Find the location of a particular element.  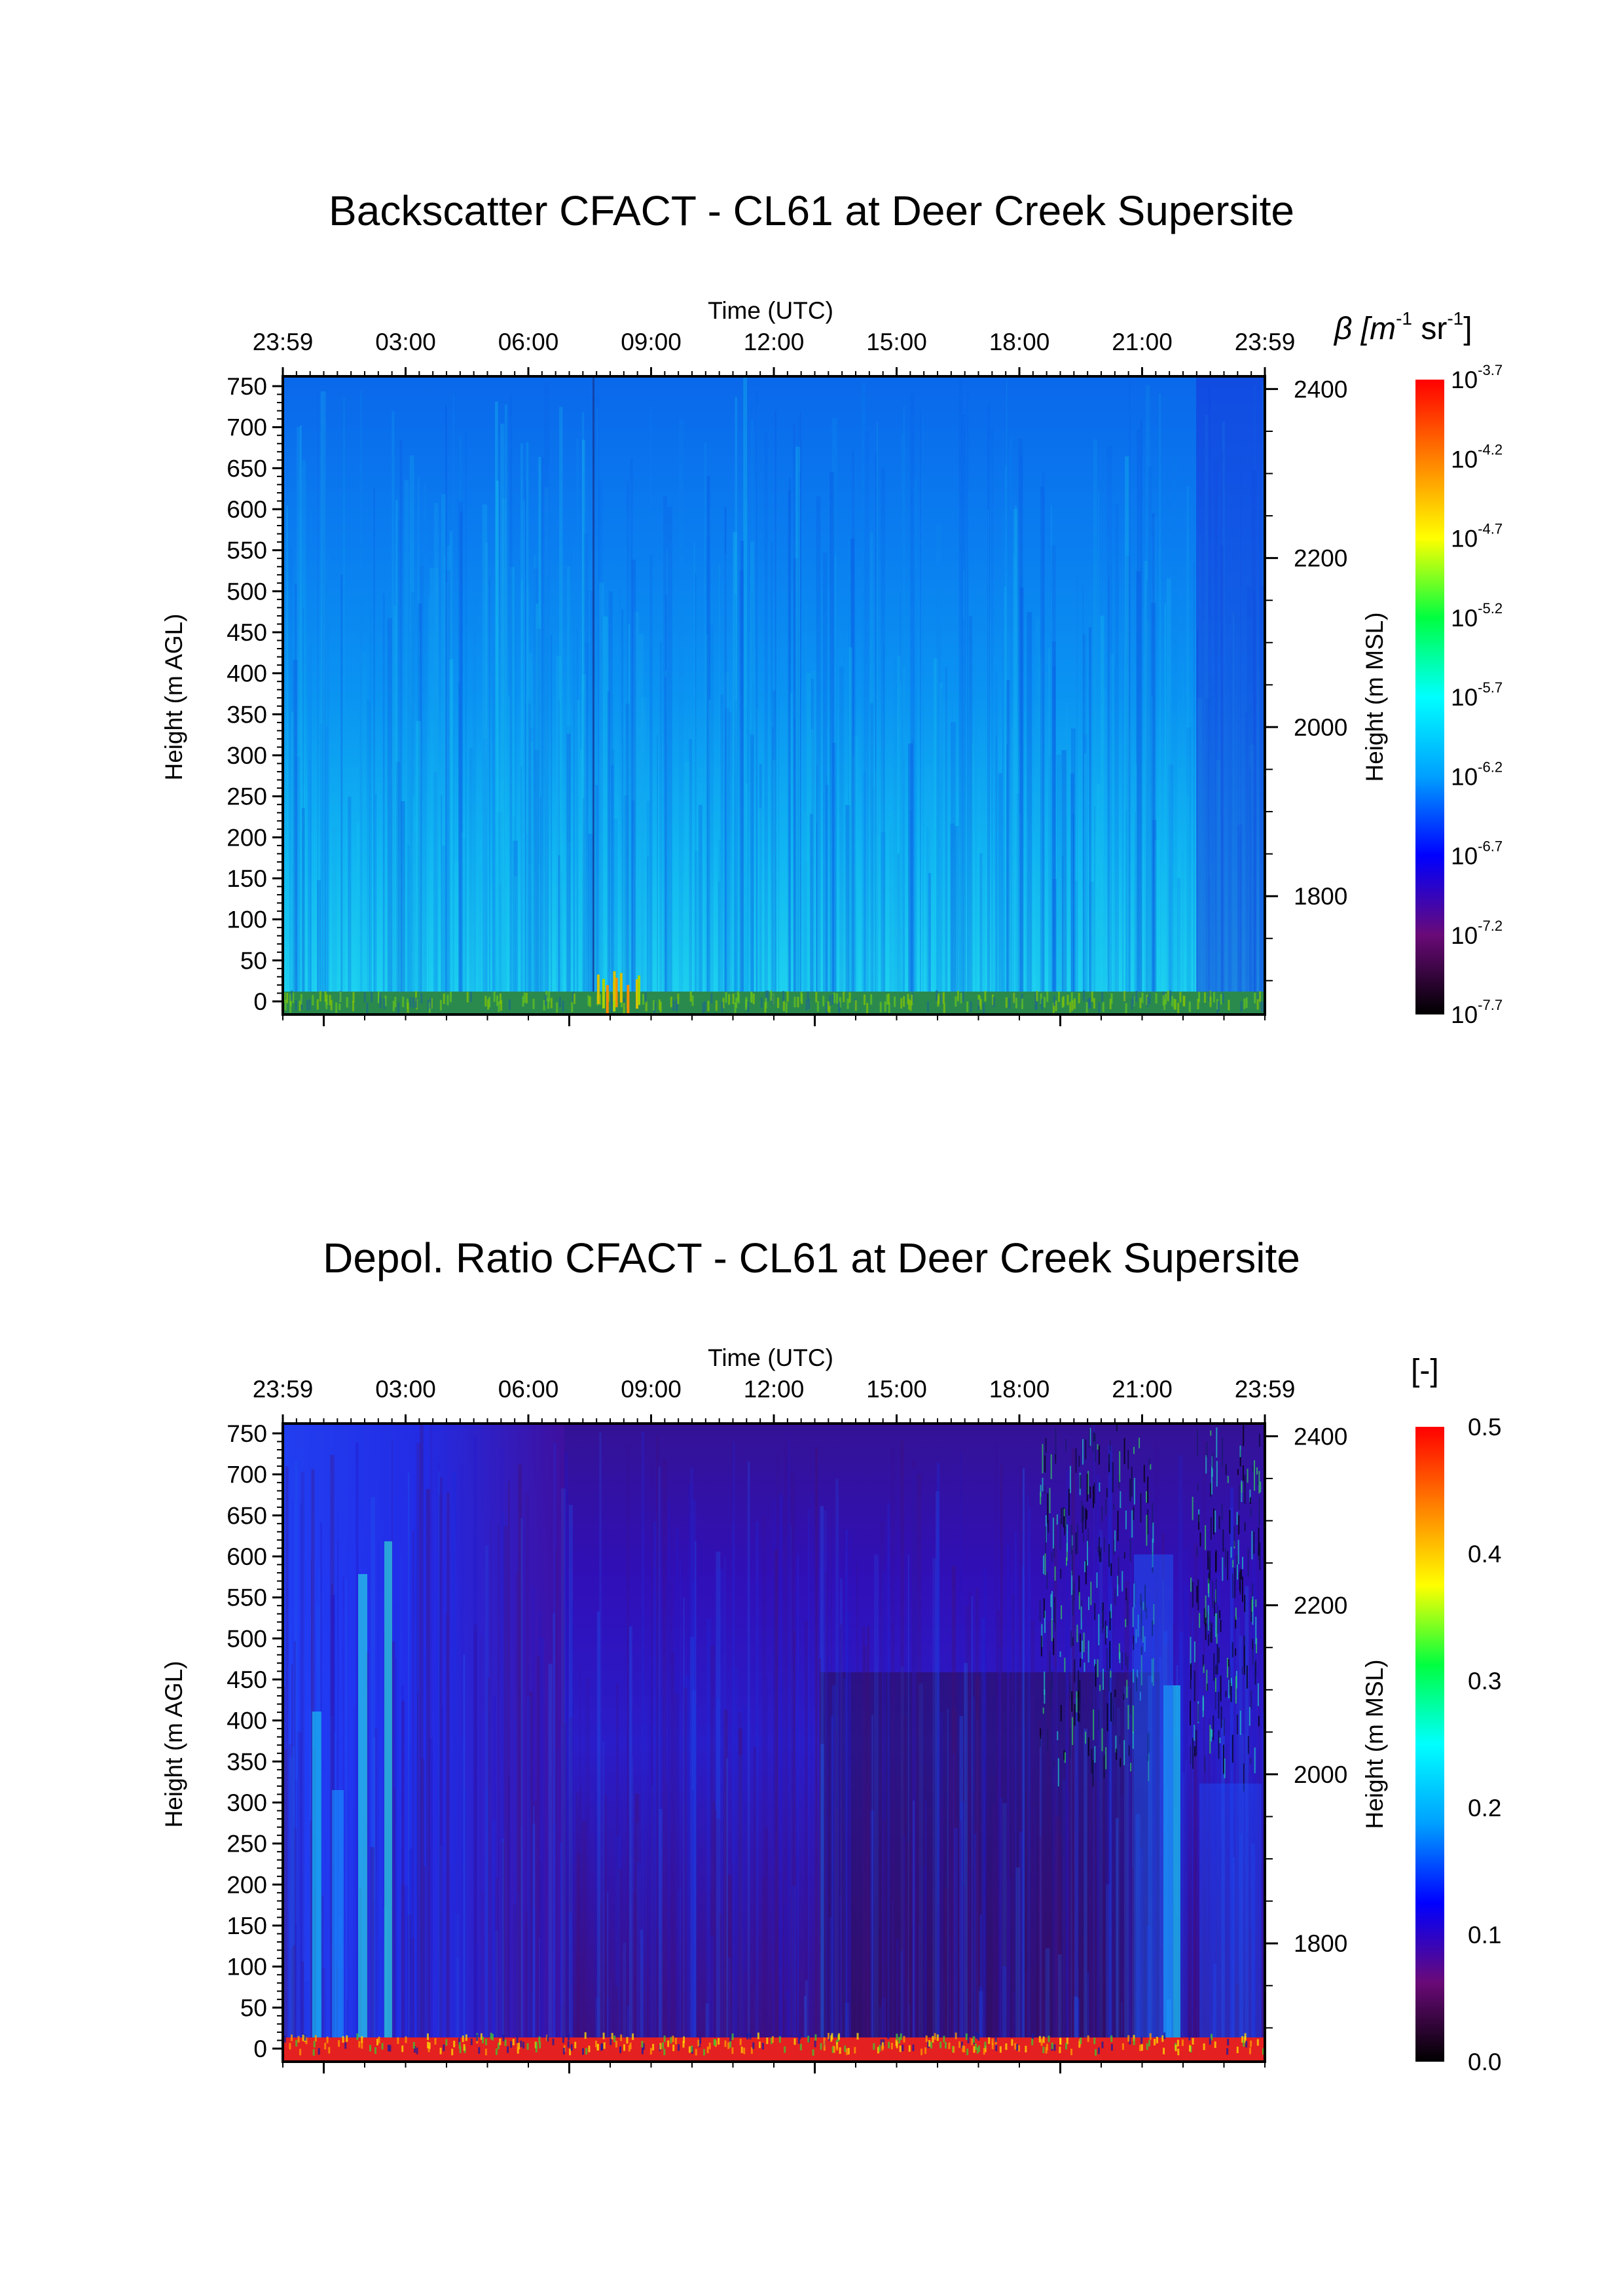

colorbar-tick-label: 10-4.7 is located at coordinates (1477, 536).